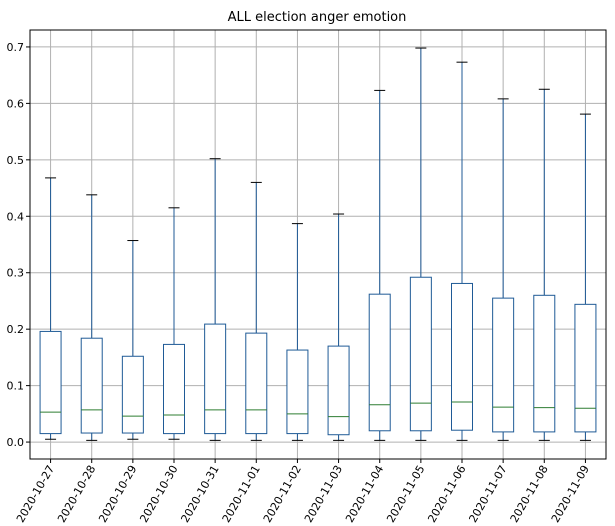 This screenshot has width=615, height=526. I want to click on x-tick-label: 2020-11-03, so click(323, 494).